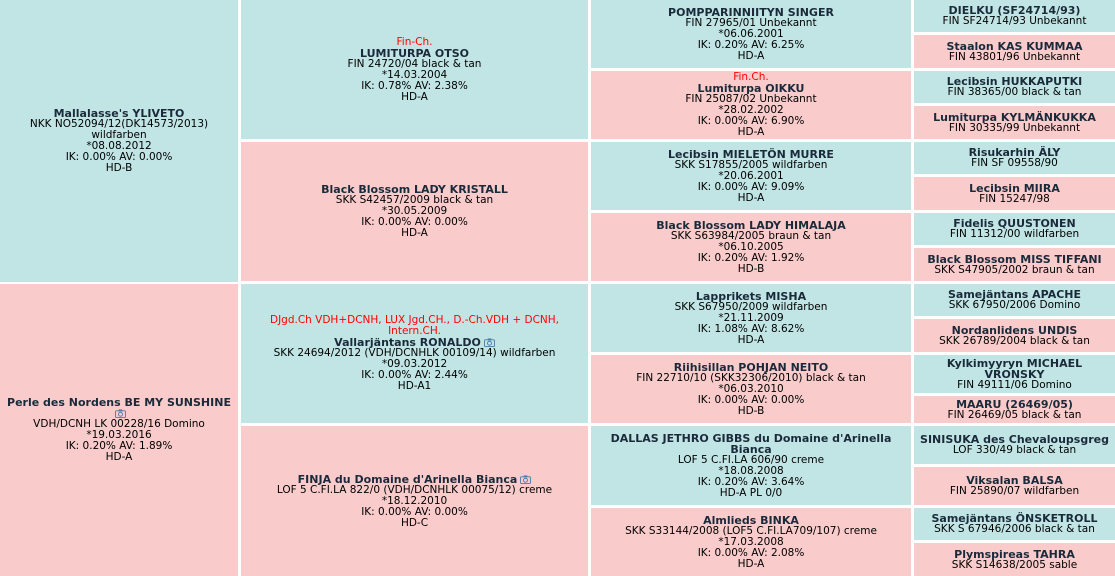  What do you see at coordinates (751, 12) in the screenshot?
I see `dog-name-link: POMPPARINNIITYN SINGER` at bounding box center [751, 12].